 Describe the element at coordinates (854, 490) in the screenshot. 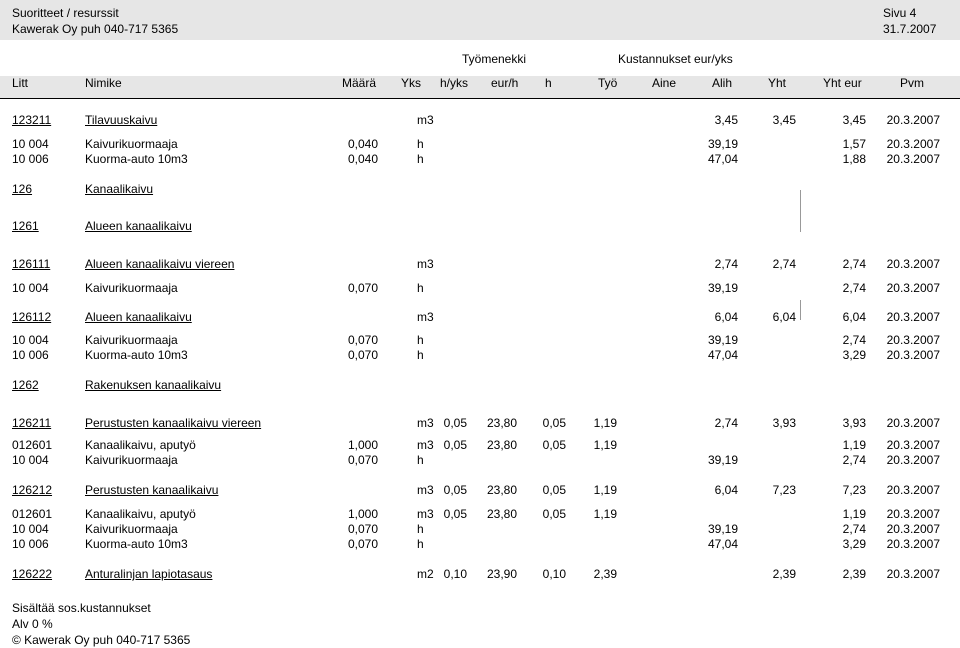

I see `cell-ytheur: 7,23` at that location.